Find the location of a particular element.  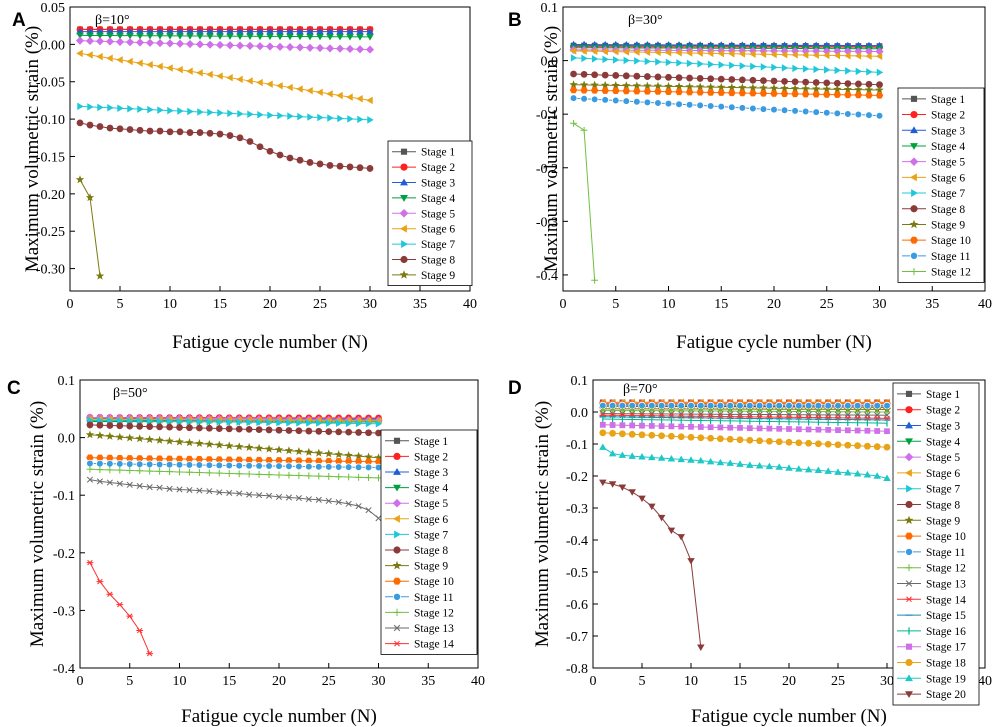

legend-box is located at coordinates (429, 542).